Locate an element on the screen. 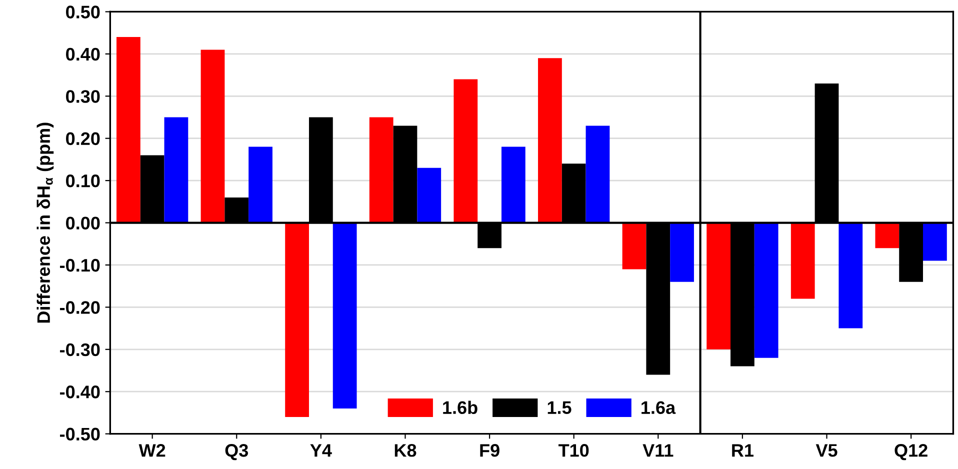 This screenshot has height=469, width=958. y-axis-title: Difference in δH$_{α}$ (ppm) is located at coordinates (45, 222).